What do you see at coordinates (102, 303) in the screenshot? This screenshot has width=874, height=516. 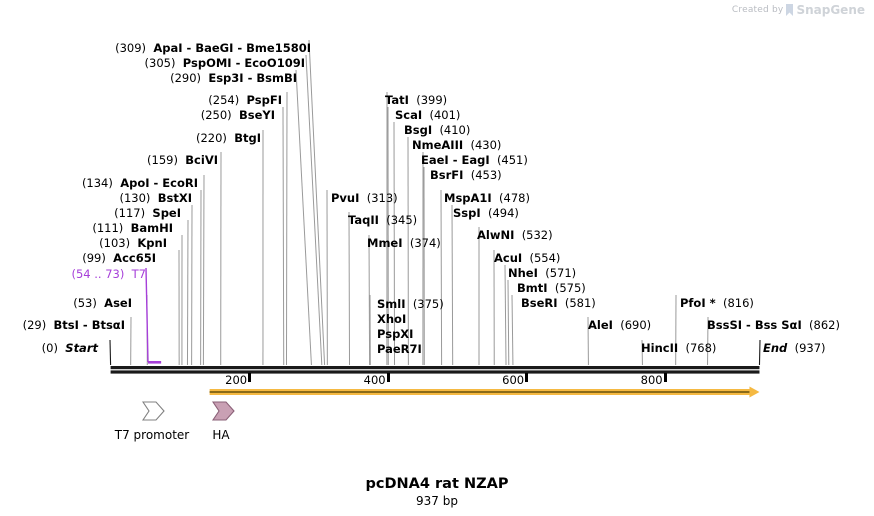 I see `enzyme-label: (53) AseI` at bounding box center [102, 303].